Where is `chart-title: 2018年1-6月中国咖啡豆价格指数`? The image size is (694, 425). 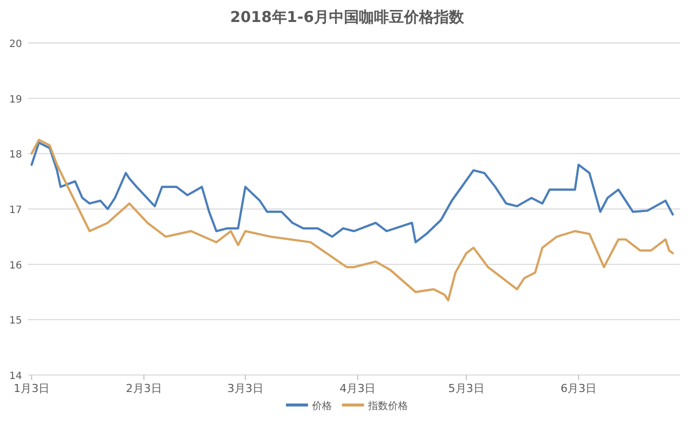
chart-title: 2018年1-6月中国咖啡豆价格指数 is located at coordinates (347, 17).